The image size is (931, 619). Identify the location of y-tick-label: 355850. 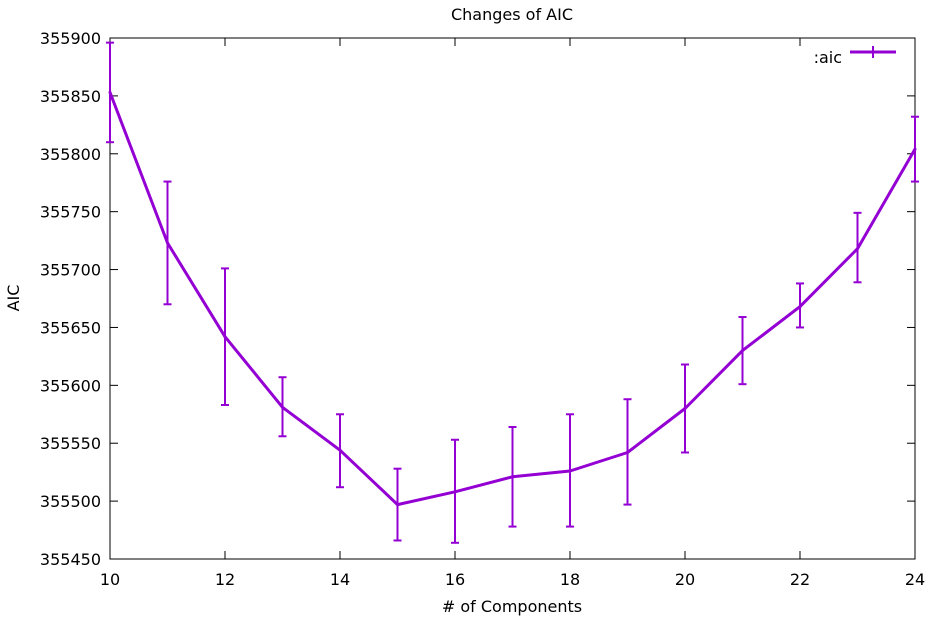
(70, 96).